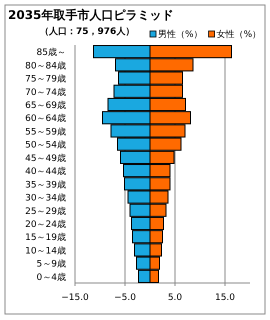 The height and width of the screenshot is (320, 270). What do you see at coordinates (175, 298) in the screenshot?
I see `xtick: 5.0` at bounding box center [175, 298].